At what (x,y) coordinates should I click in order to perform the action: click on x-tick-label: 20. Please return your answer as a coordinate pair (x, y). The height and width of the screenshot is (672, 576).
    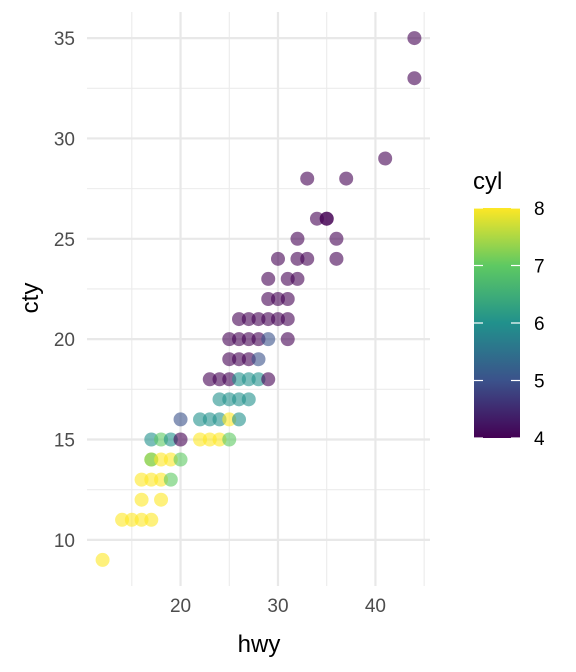
    Looking at the image, I should click on (180, 606).